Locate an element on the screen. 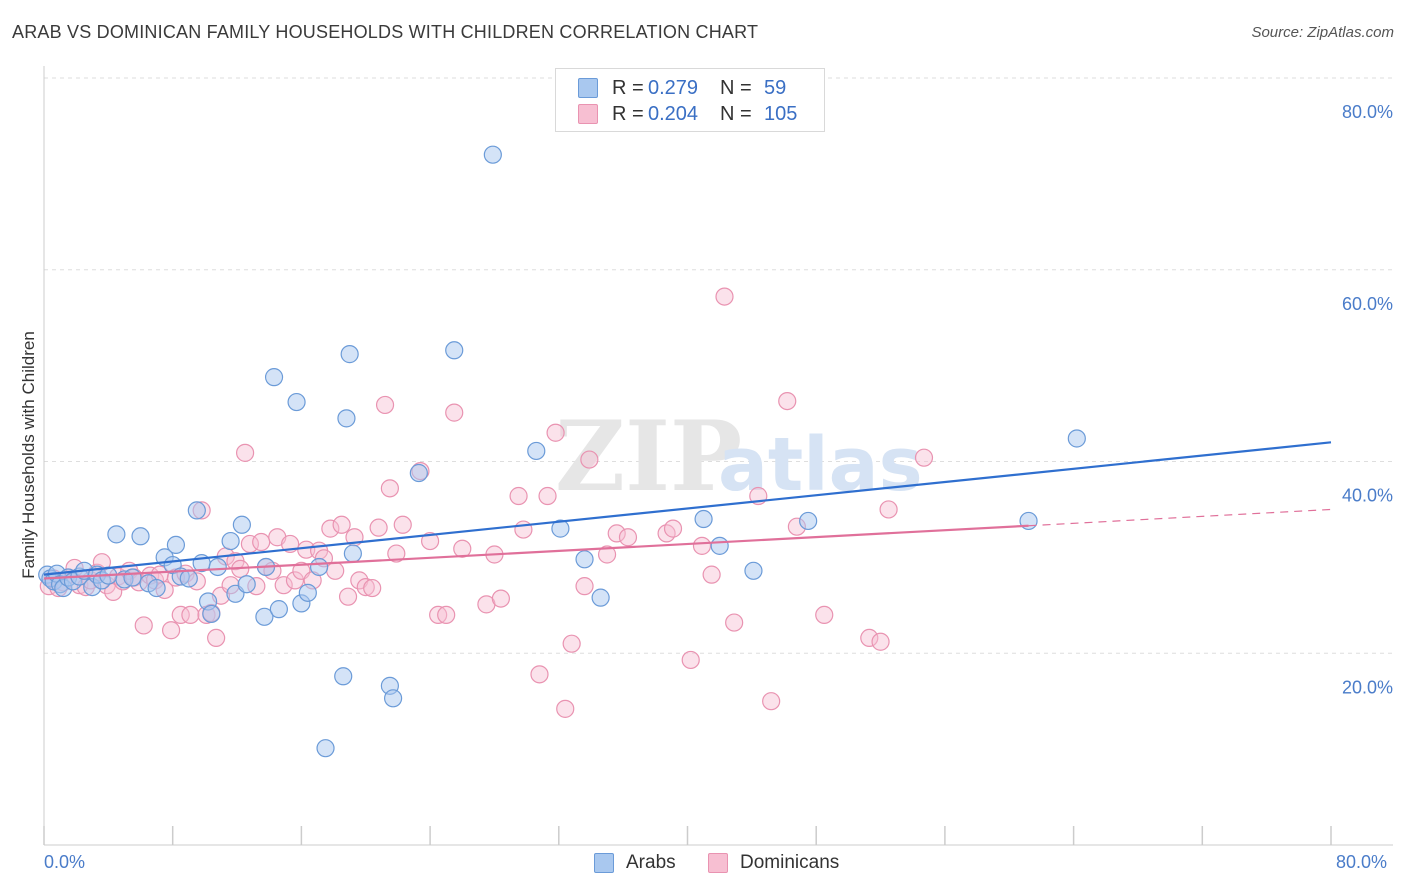 Image resolution: width=1406 pixels, height=892 pixels. y-tick-label: 60.0% is located at coordinates (1367, 304).